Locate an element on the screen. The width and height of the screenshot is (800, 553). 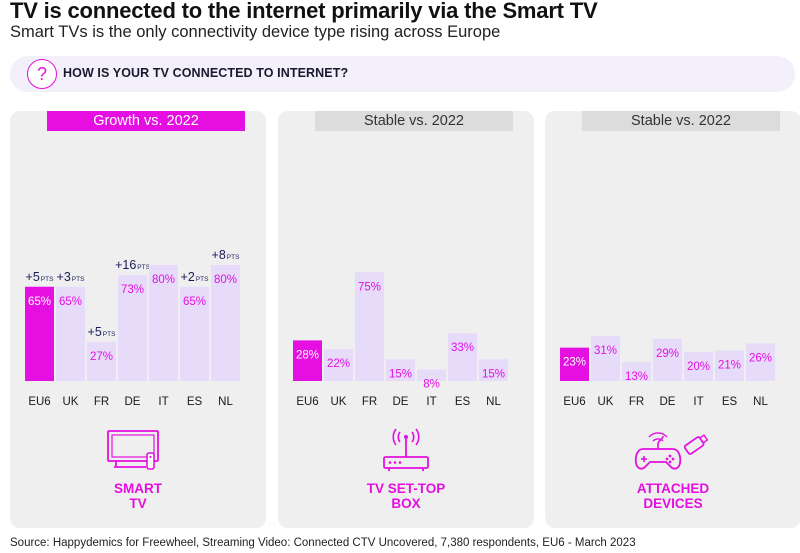
bar-value-label: 75% is located at coordinates (369, 287).